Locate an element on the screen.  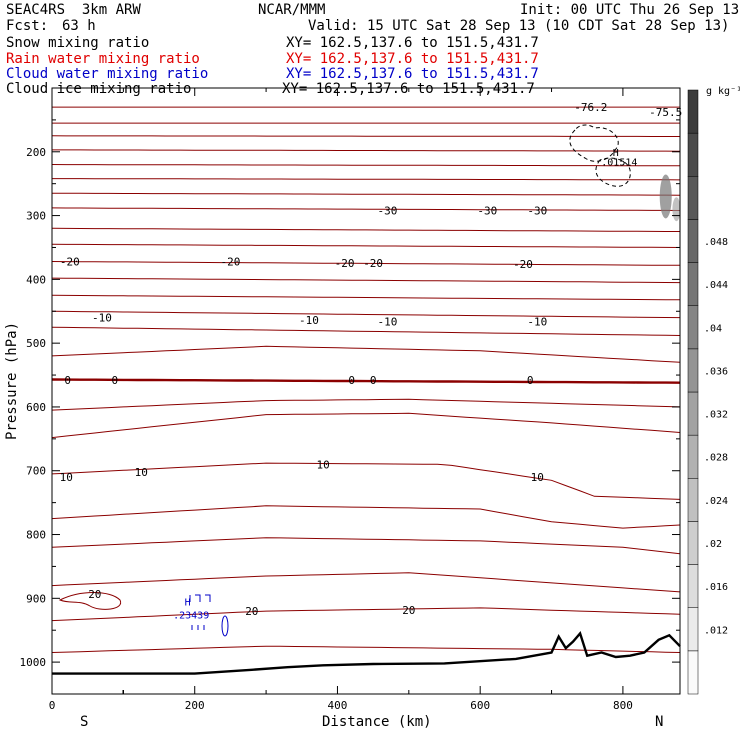
colorbar-tick-label: .04 is located at coordinates (713, 328).